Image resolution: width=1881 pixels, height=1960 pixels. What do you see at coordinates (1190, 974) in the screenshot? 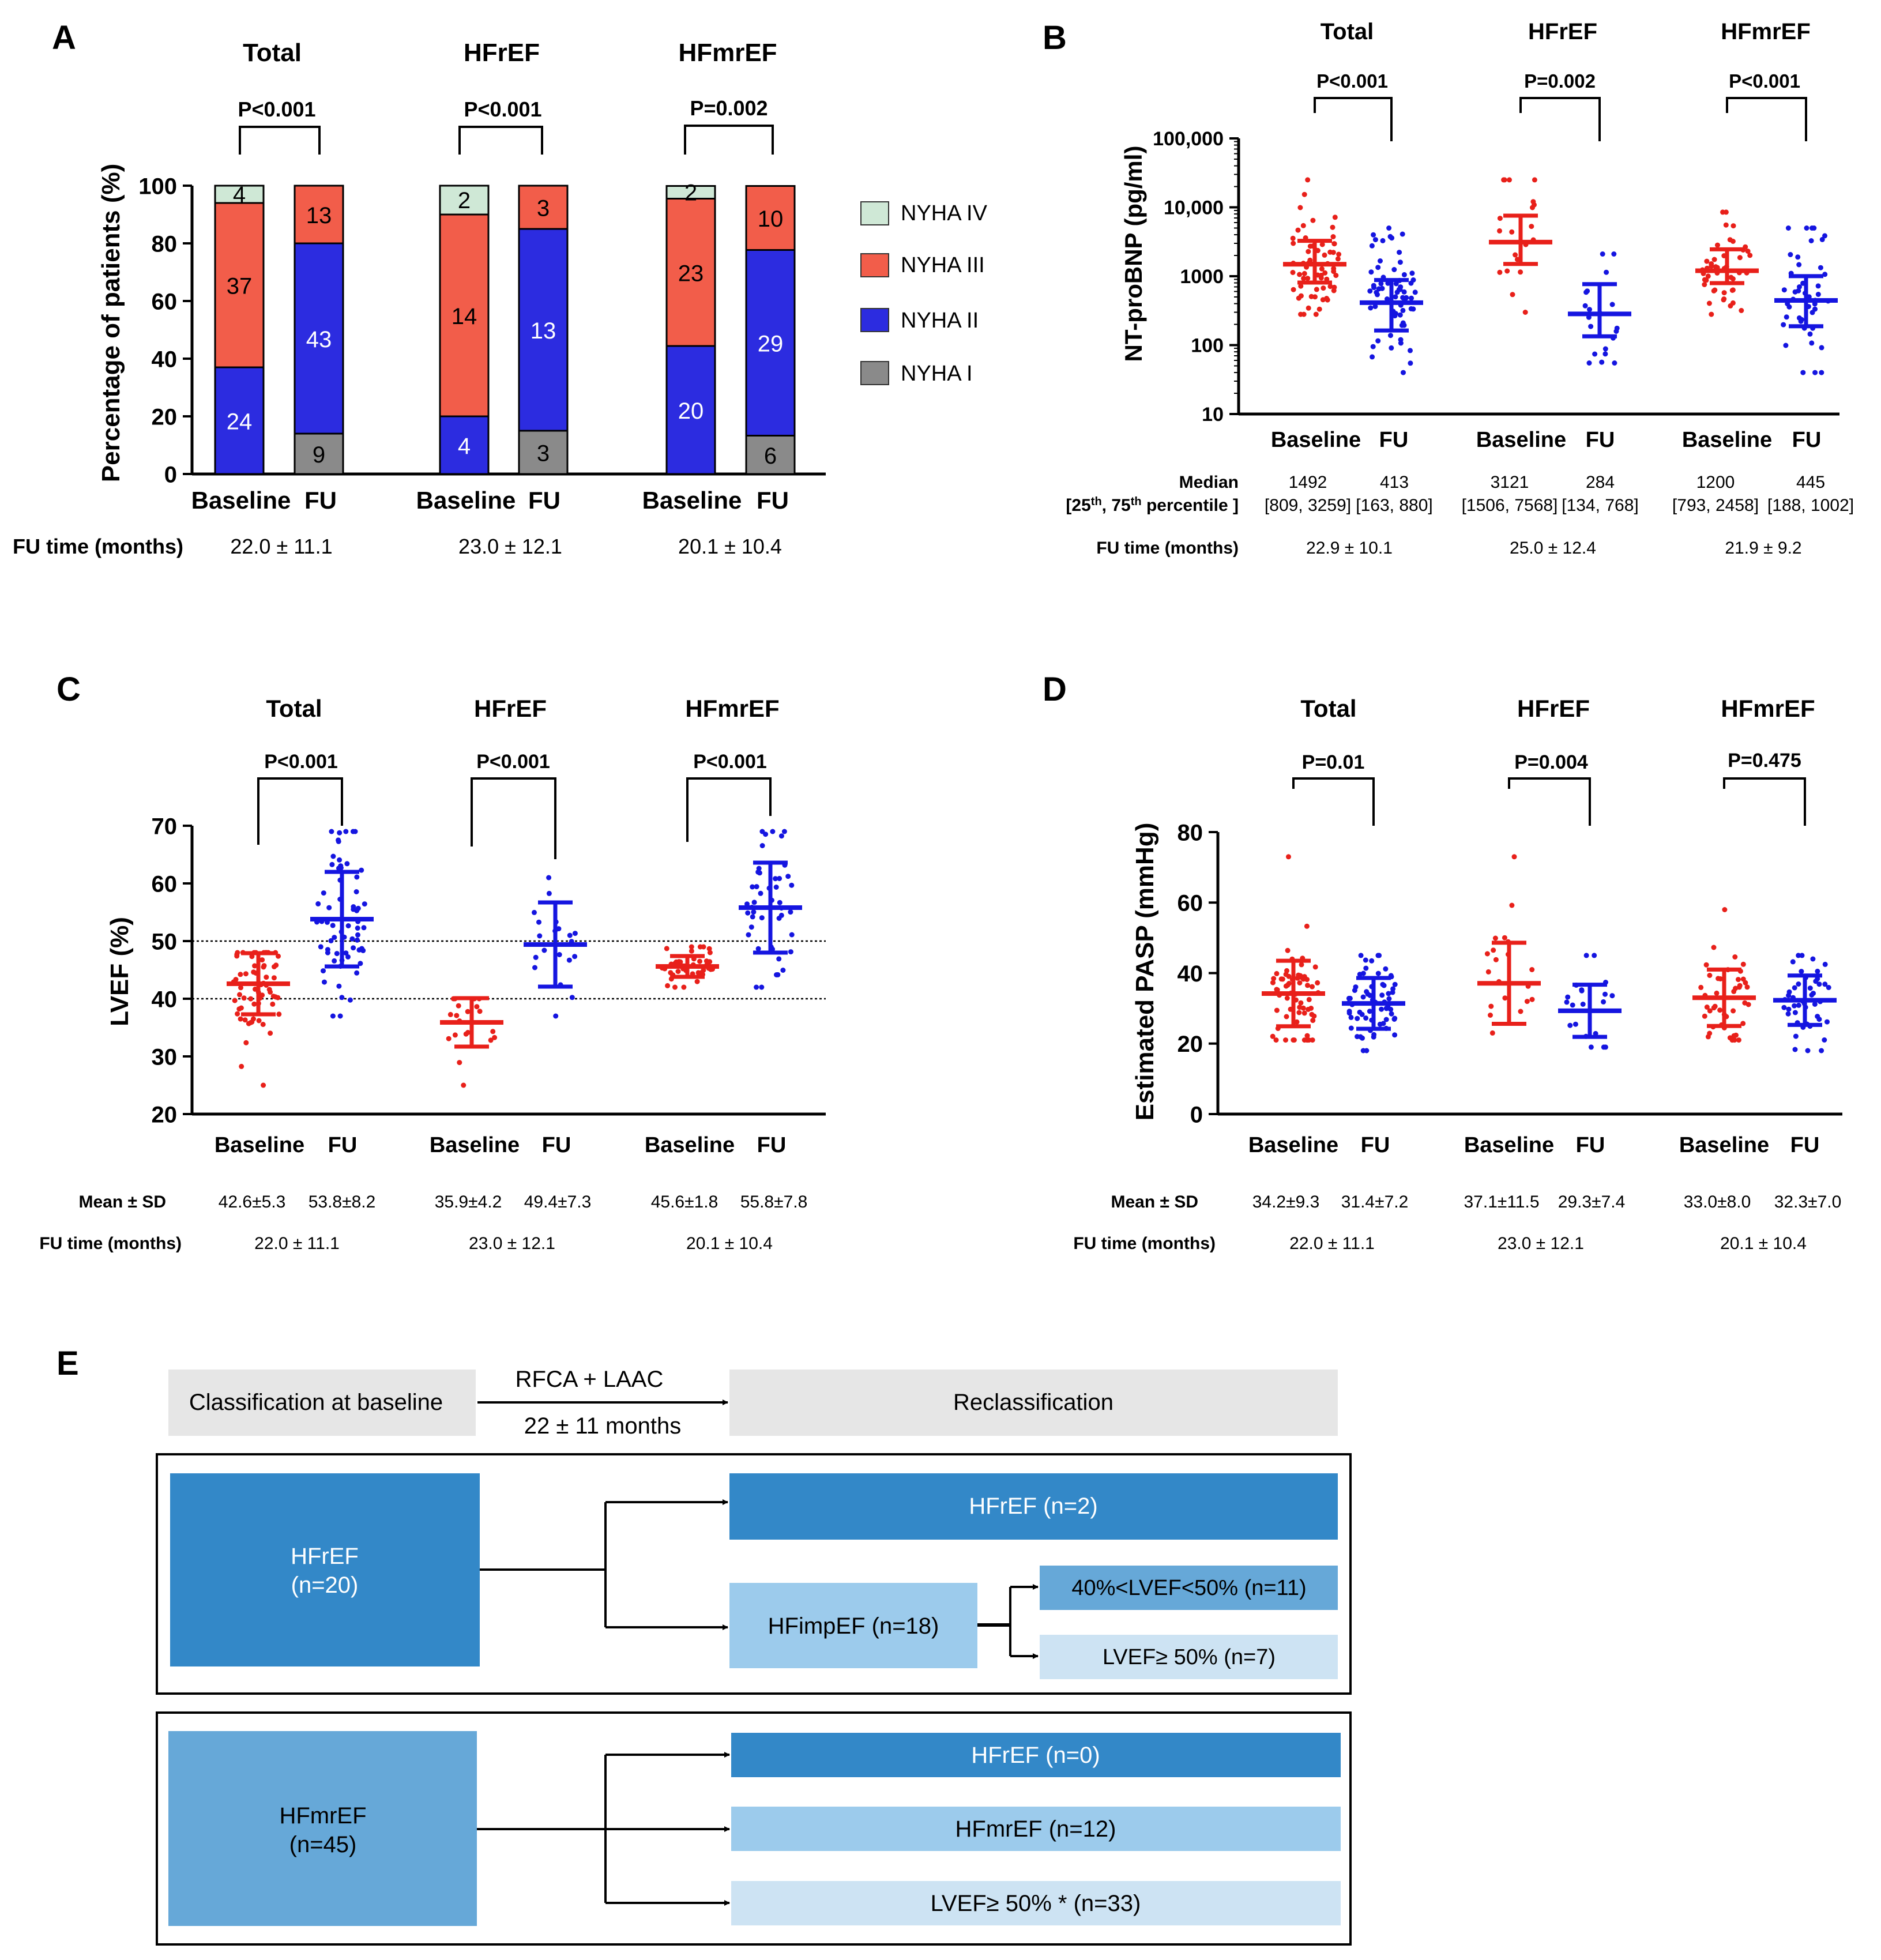
I see `panel-d-ytick-label: 40` at bounding box center [1190, 974].